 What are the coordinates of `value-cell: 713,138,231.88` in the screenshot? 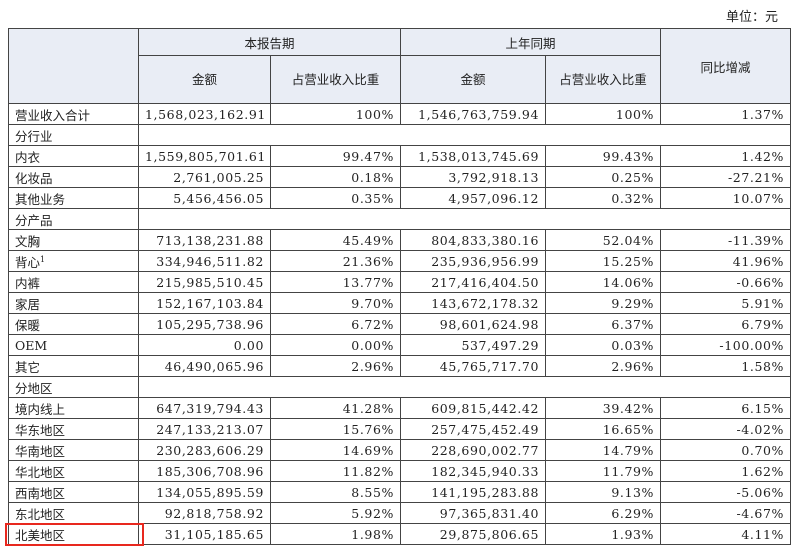 It's located at (204, 240).